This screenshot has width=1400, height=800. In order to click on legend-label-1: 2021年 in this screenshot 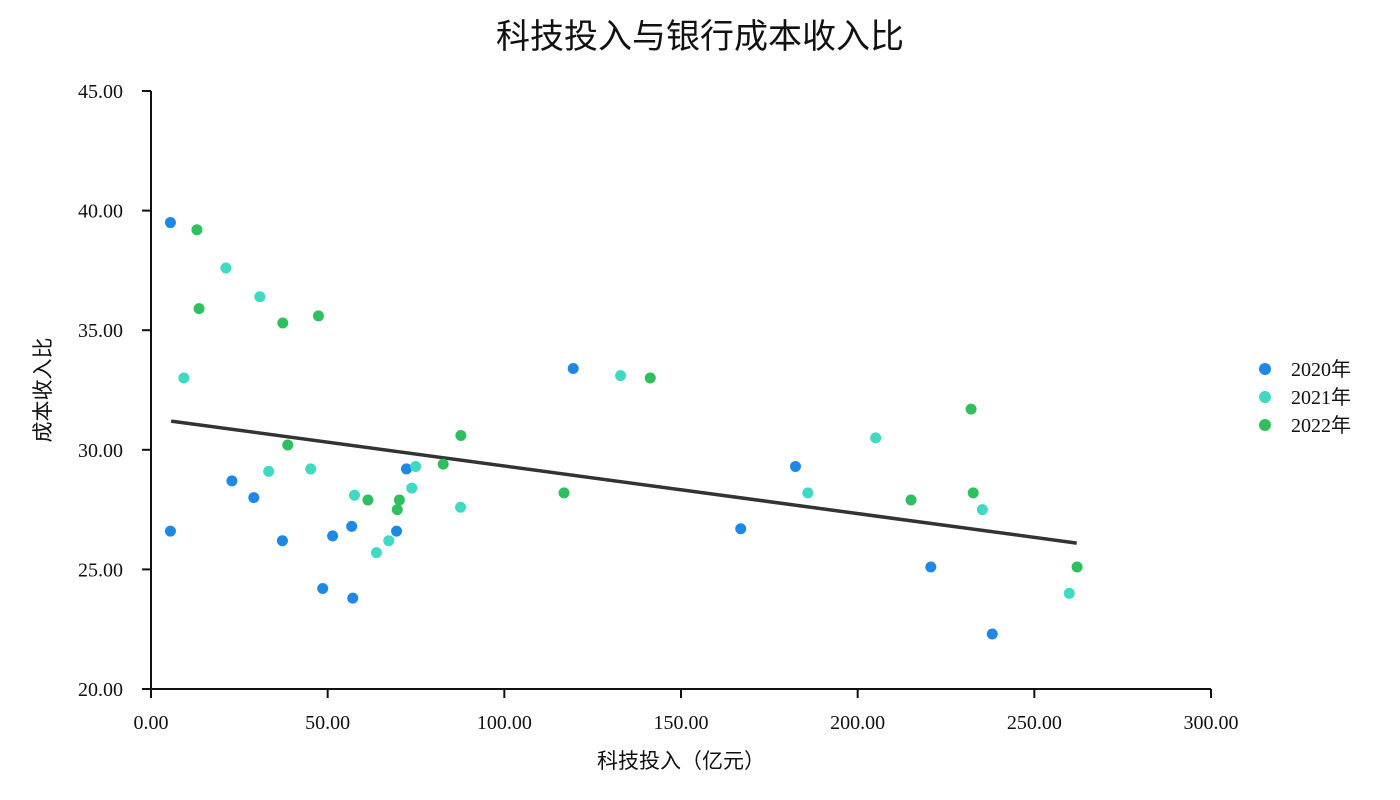, I will do `click(1321, 397)`.